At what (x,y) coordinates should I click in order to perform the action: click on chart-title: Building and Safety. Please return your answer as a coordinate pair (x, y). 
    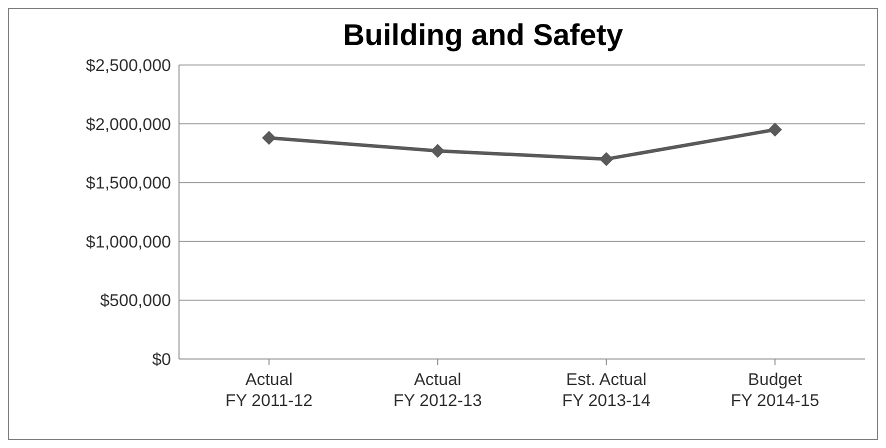
    Looking at the image, I should click on (483, 35).